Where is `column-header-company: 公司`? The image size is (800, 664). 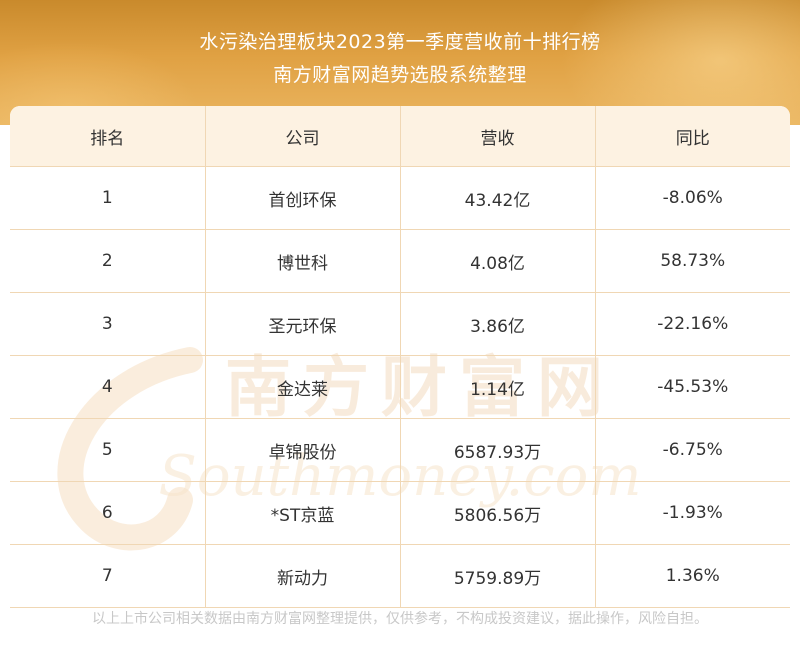 column-header-company: 公司 is located at coordinates (303, 136).